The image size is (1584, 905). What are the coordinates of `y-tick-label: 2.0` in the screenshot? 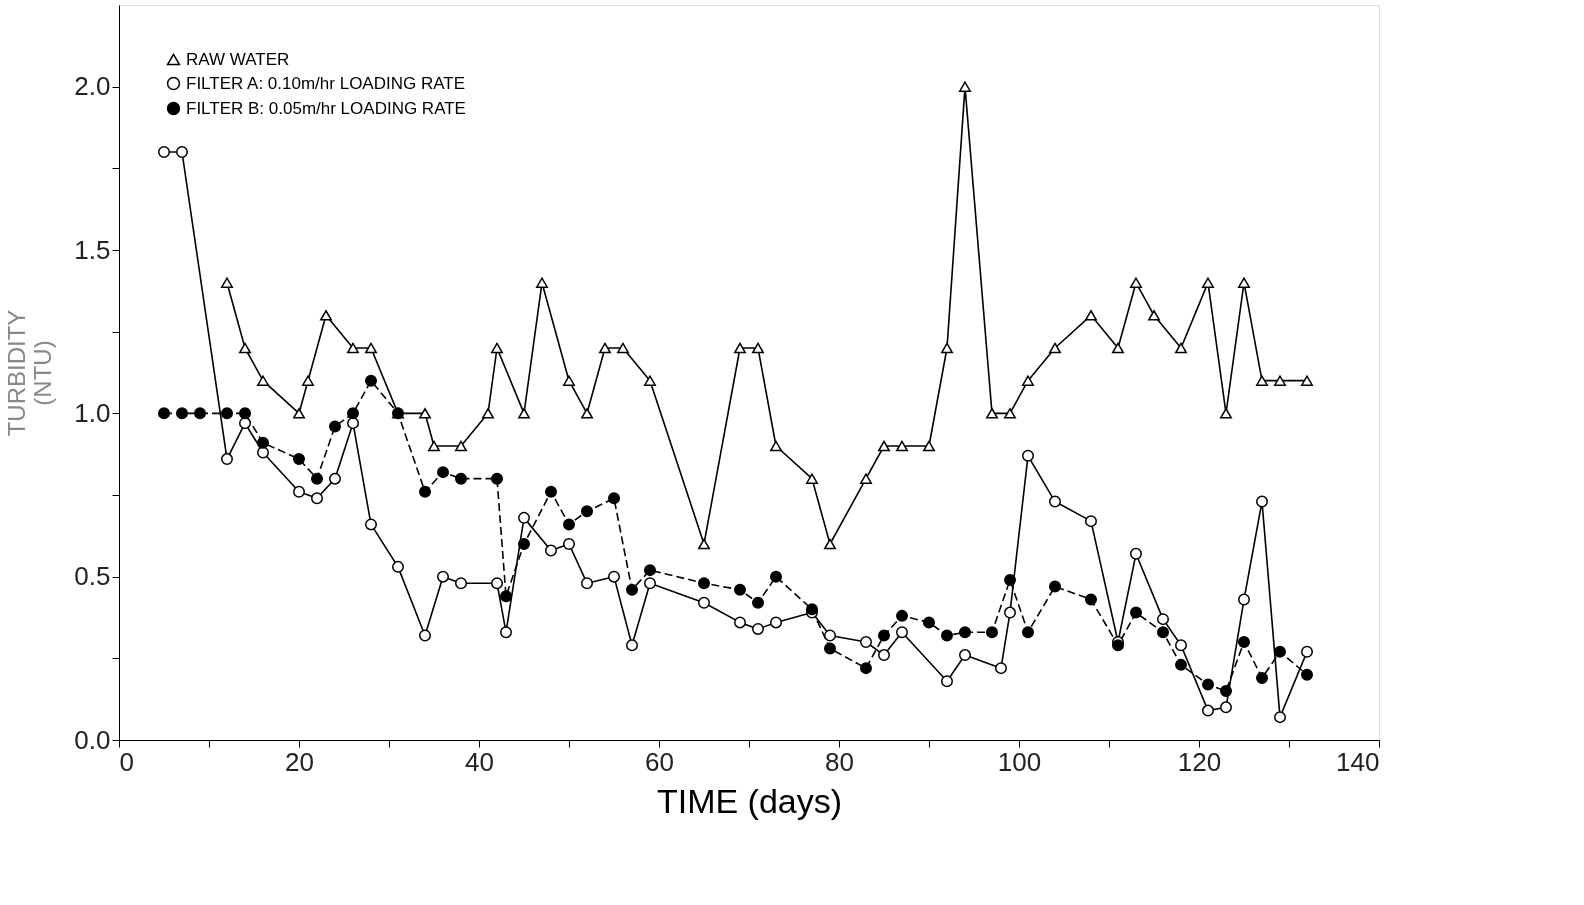 It's located at (92, 86).